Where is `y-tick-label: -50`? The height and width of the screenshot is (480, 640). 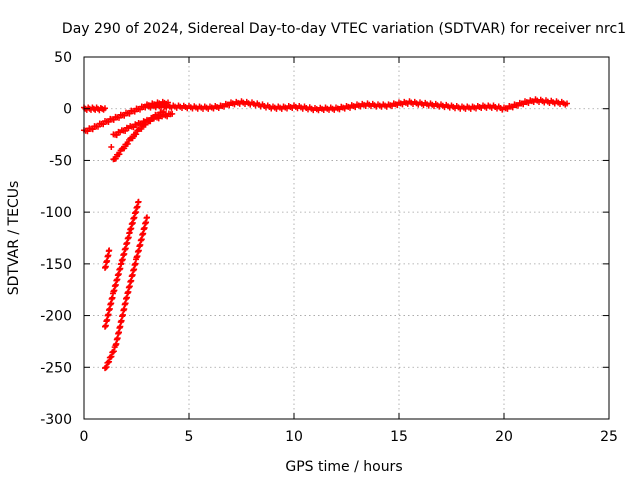
y-tick-label: -50 is located at coordinates (60, 161).